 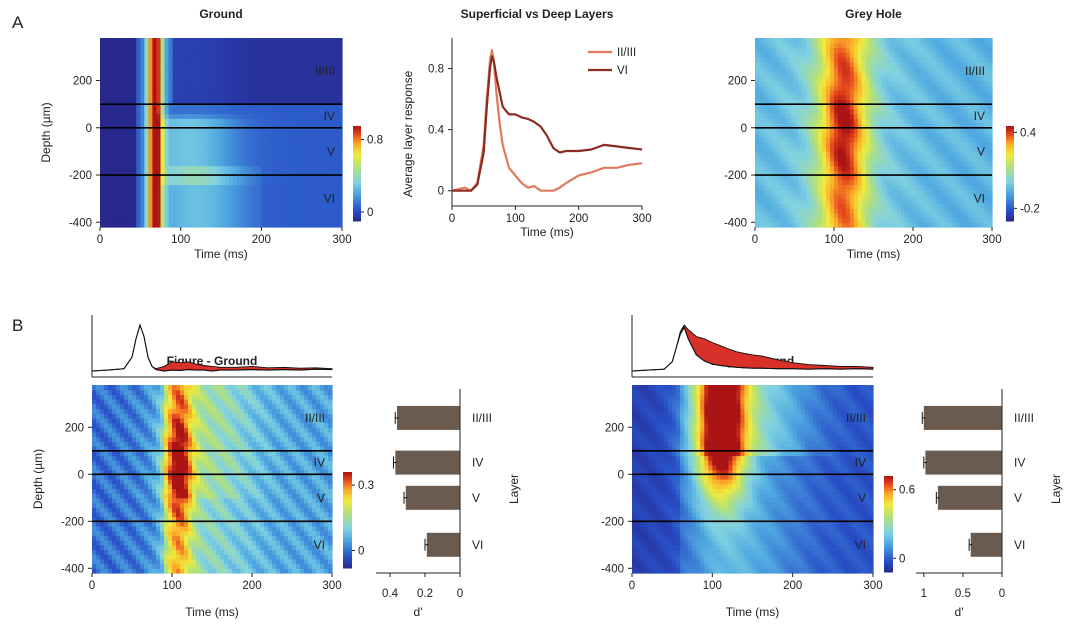 What do you see at coordinates (622, 71) in the screenshot?
I see `legend-label-1: VI` at bounding box center [622, 71].